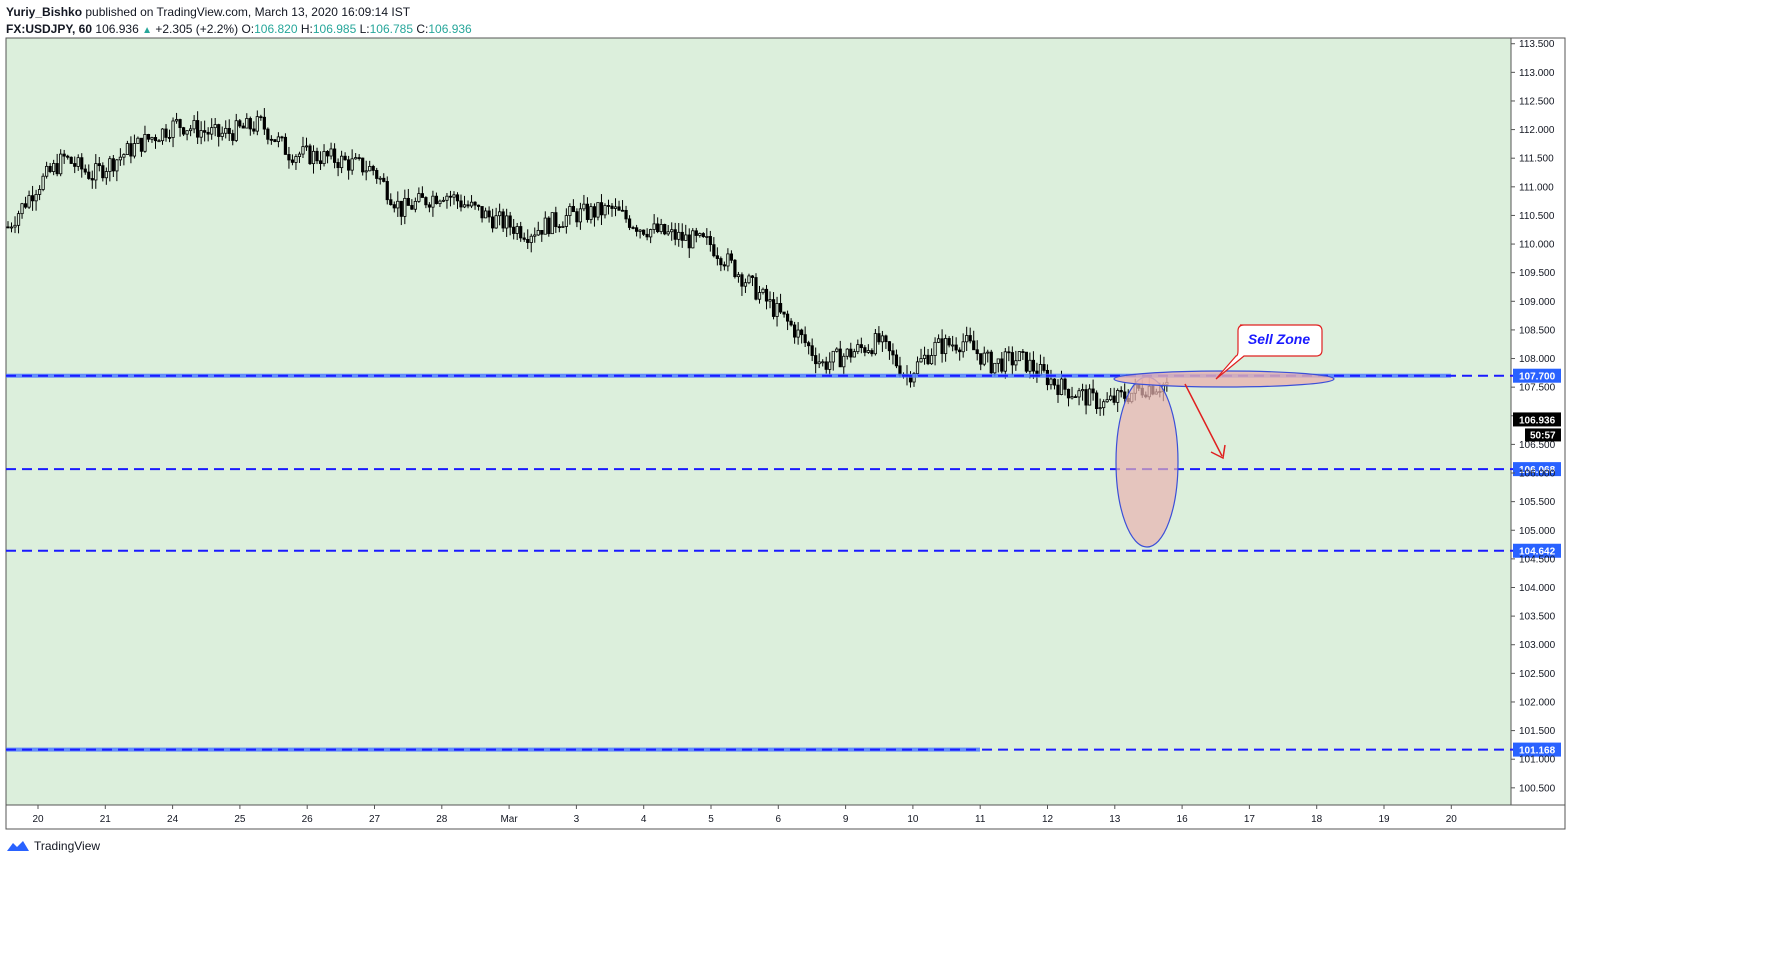 This screenshot has height=970, width=1765. I want to click on author-name: Yuriy_Bishko, so click(44, 12).